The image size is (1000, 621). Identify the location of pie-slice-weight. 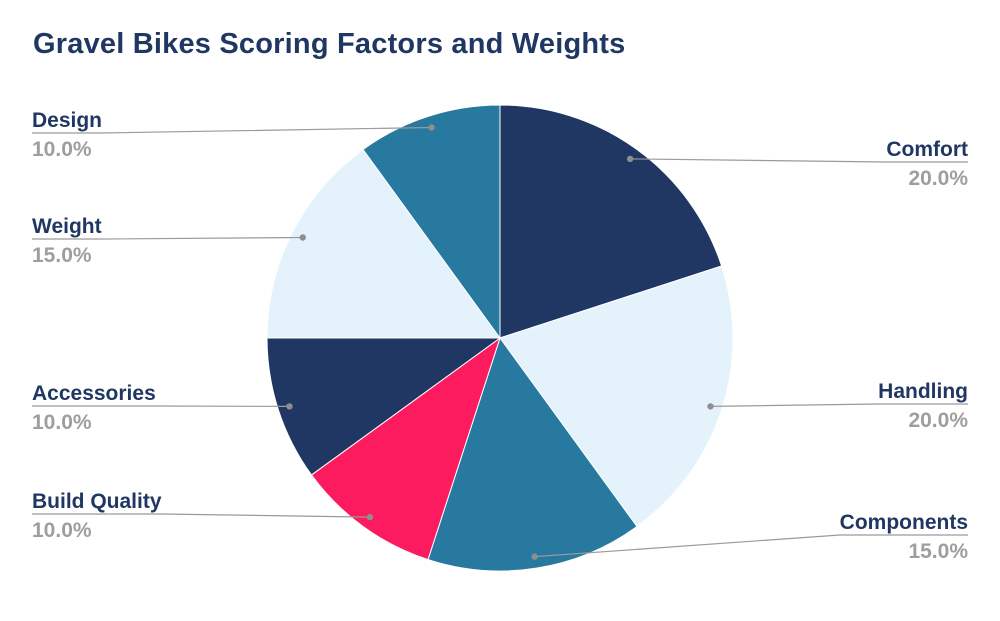
(383, 244).